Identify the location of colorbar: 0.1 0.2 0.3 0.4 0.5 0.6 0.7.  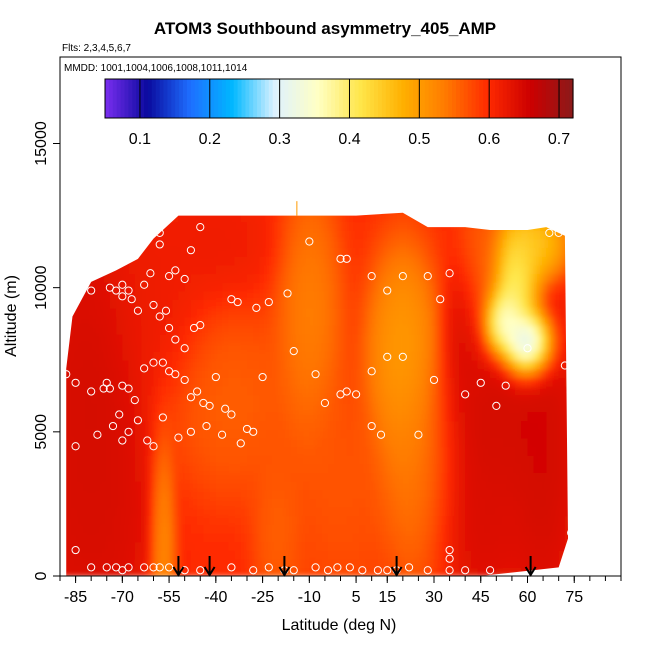
(339, 113).